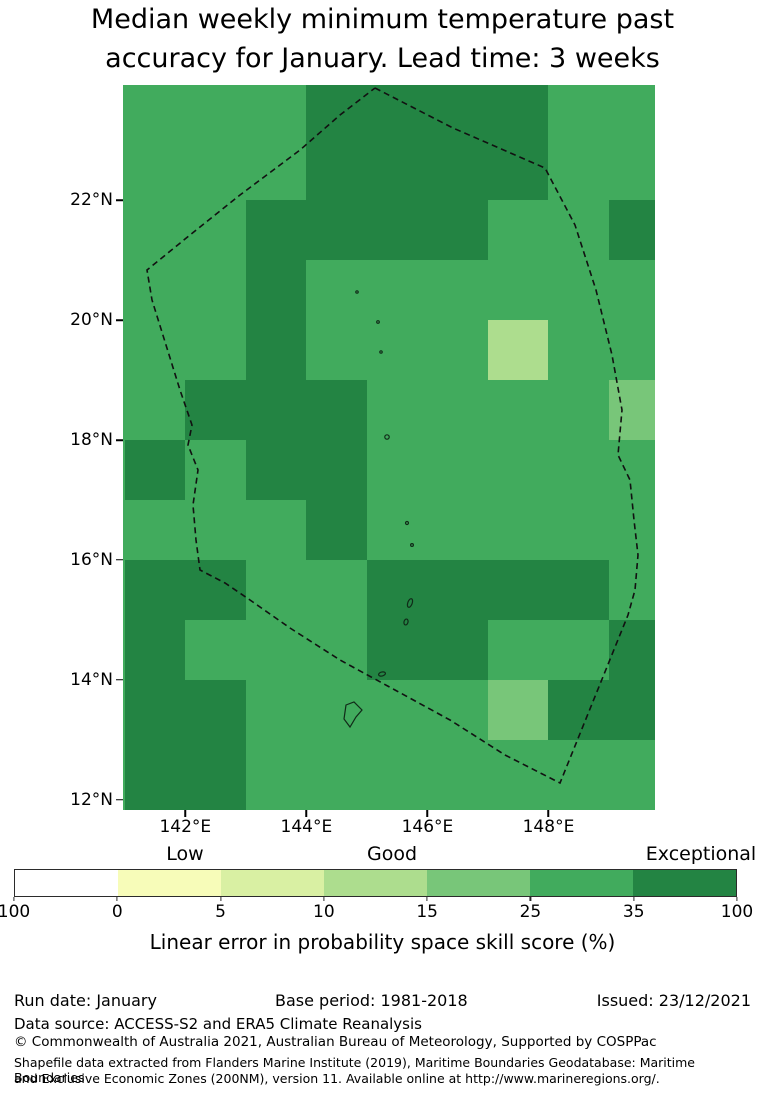 The image size is (765, 1095). Describe the element at coordinates (382, 19) in the screenshot. I see `chart-title-line1: Median weekly minimum temperature past` at that location.